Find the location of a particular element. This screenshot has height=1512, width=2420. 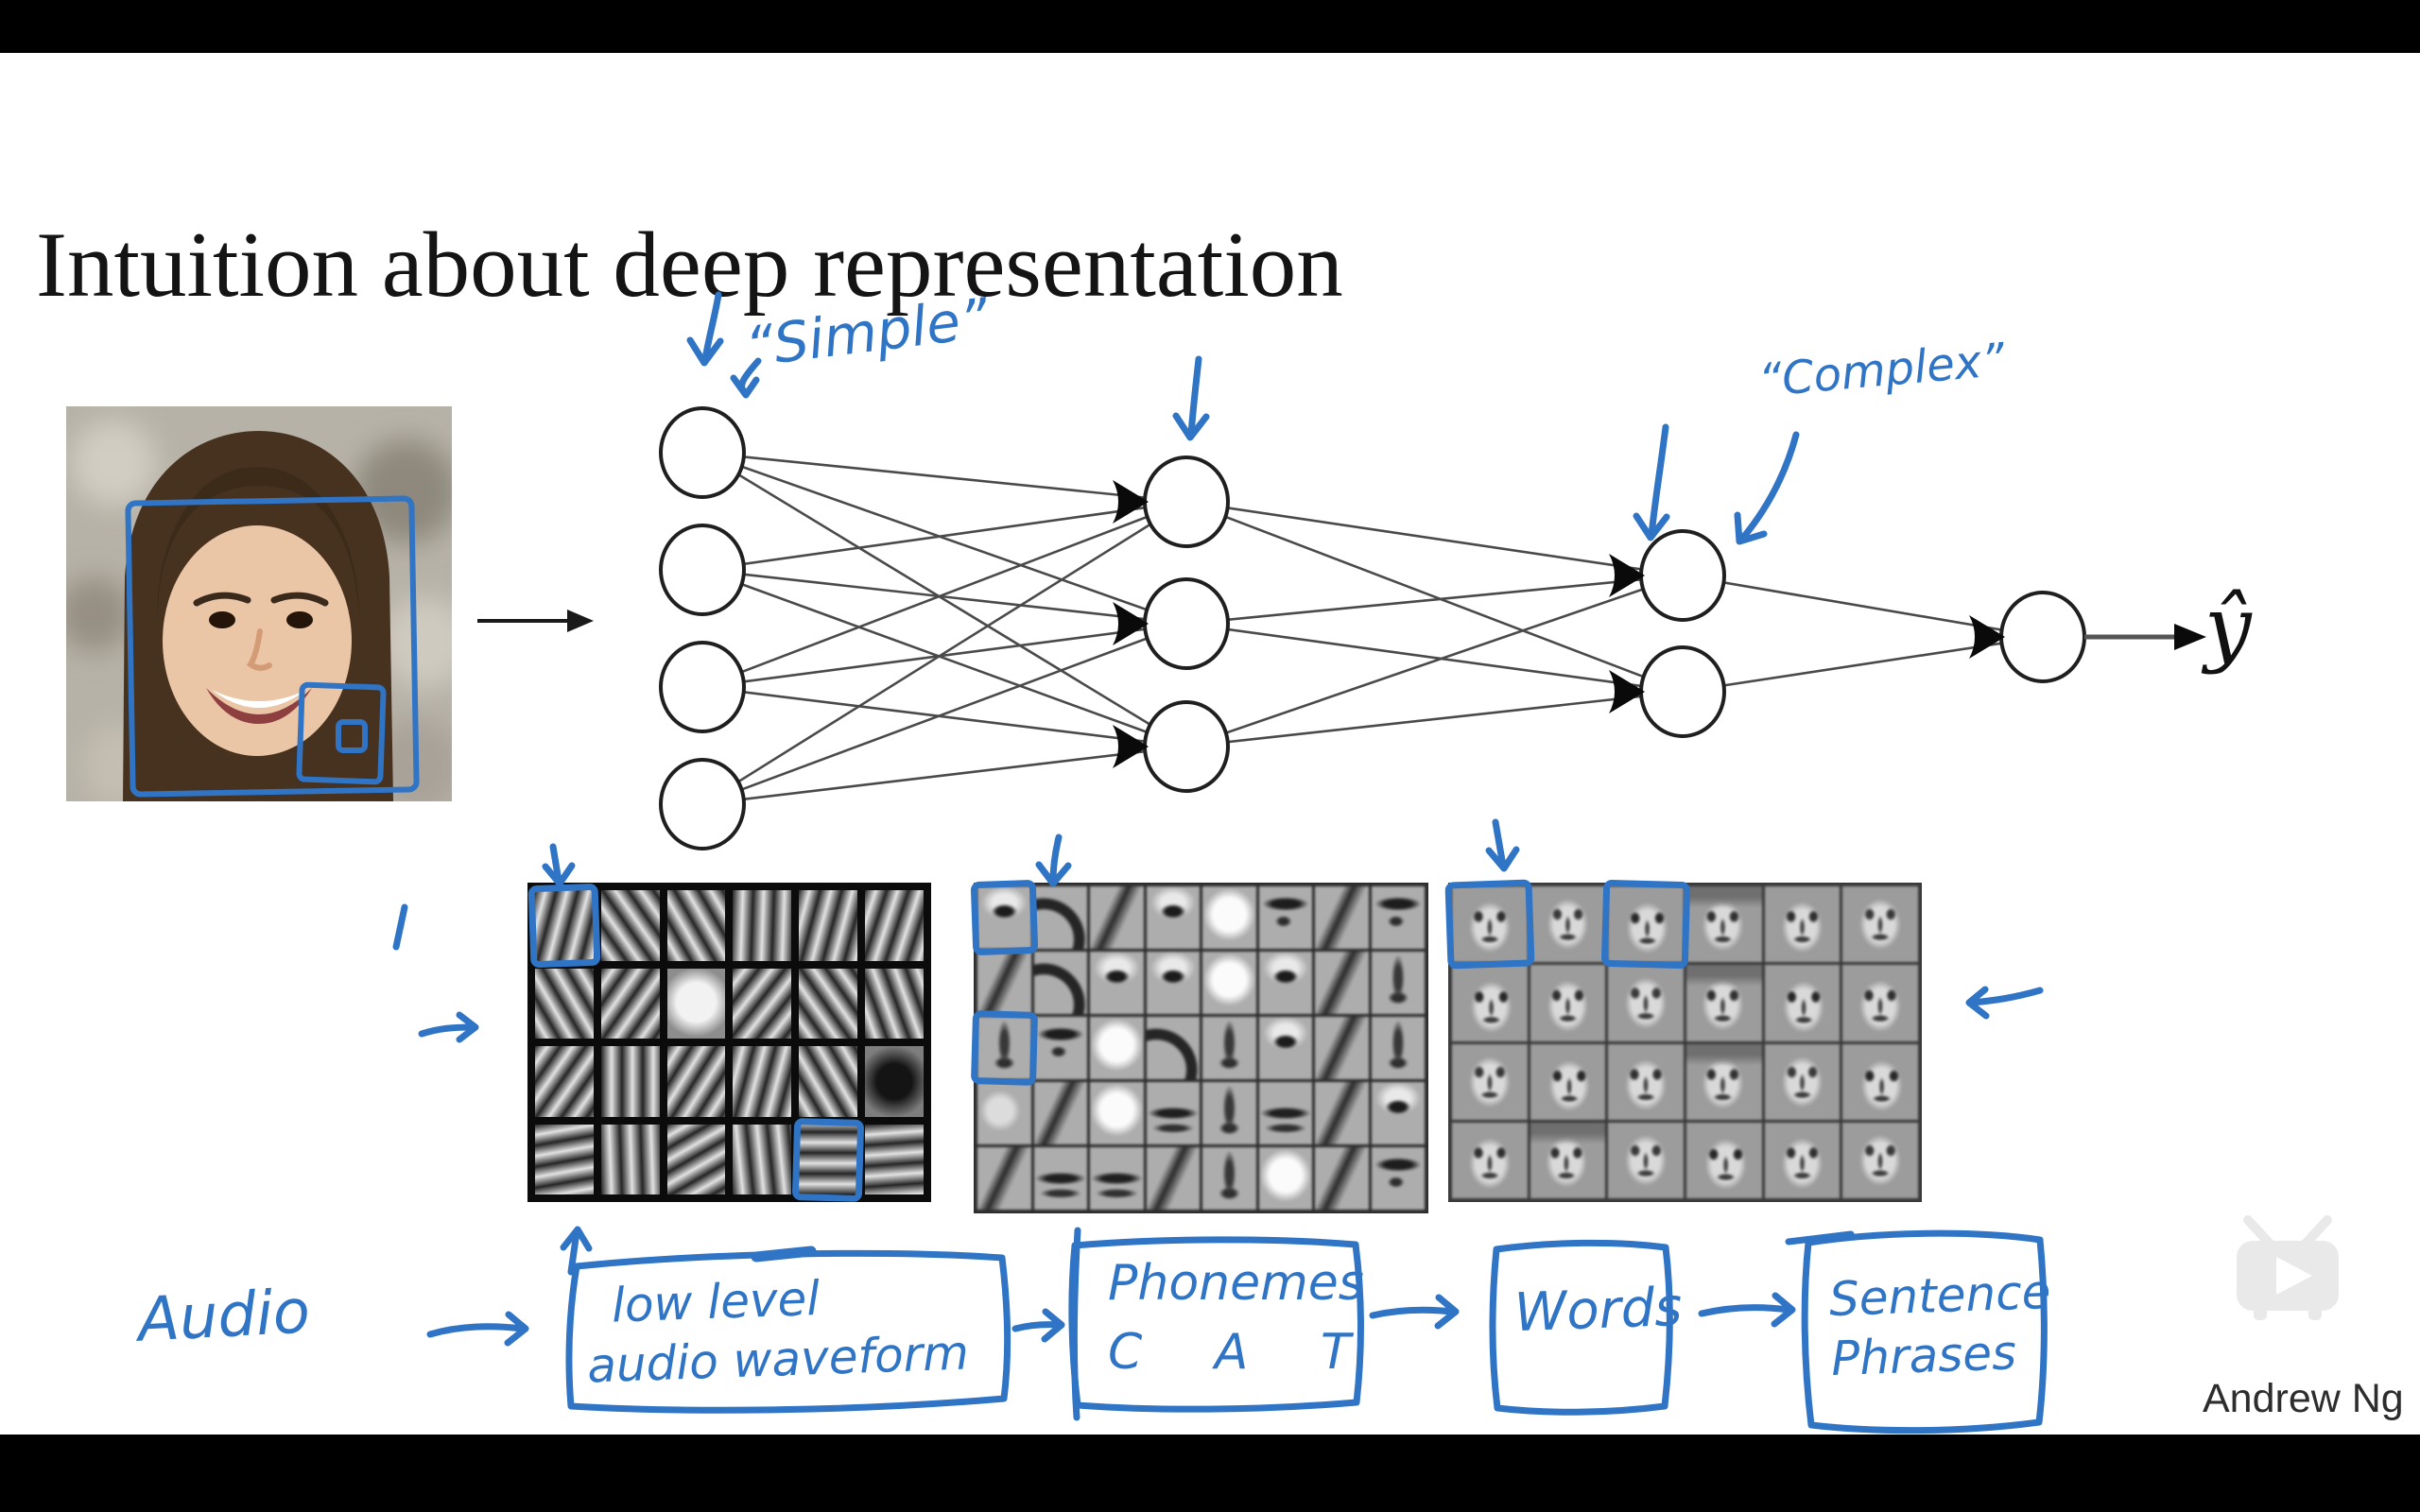

grid1-tick-mark is located at coordinates (400, 927).